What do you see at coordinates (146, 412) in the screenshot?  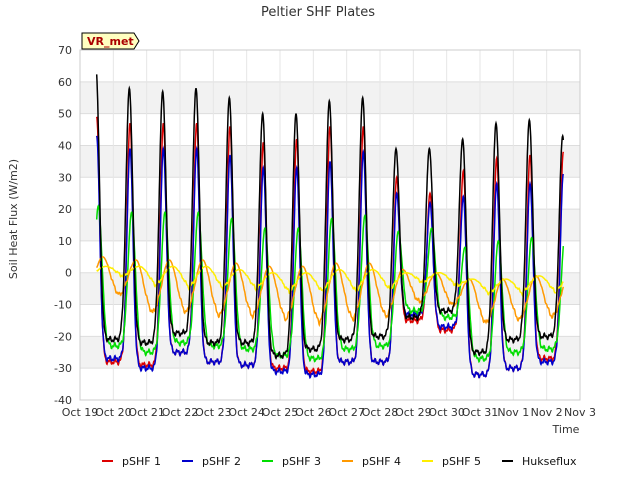 I see `x-tick-label: Oct 21` at bounding box center [146, 412].